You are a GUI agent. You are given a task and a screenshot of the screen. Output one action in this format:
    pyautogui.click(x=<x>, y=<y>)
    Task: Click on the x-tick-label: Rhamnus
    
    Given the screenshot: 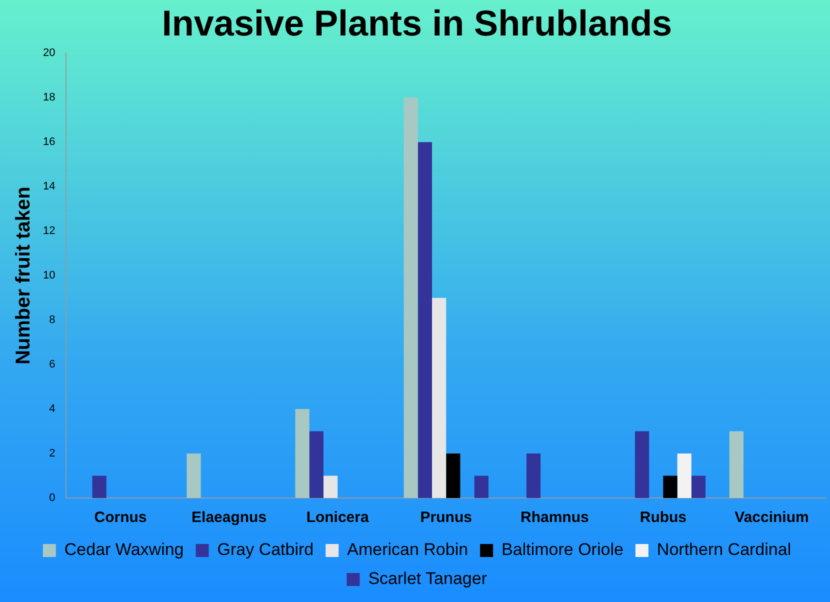 What is the action you would take?
    pyautogui.click(x=554, y=517)
    